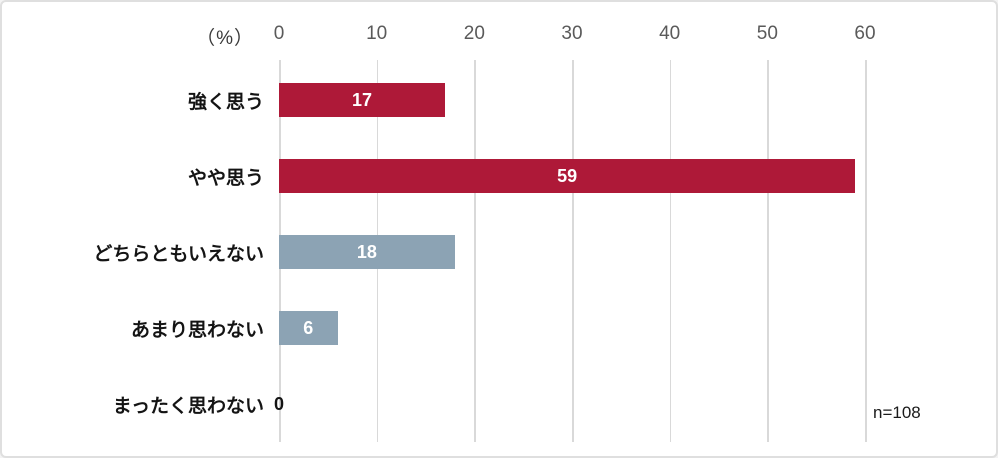 The height and width of the screenshot is (458, 998). What do you see at coordinates (279, 33) in the screenshot?
I see `x-axis-tick: 0` at bounding box center [279, 33].